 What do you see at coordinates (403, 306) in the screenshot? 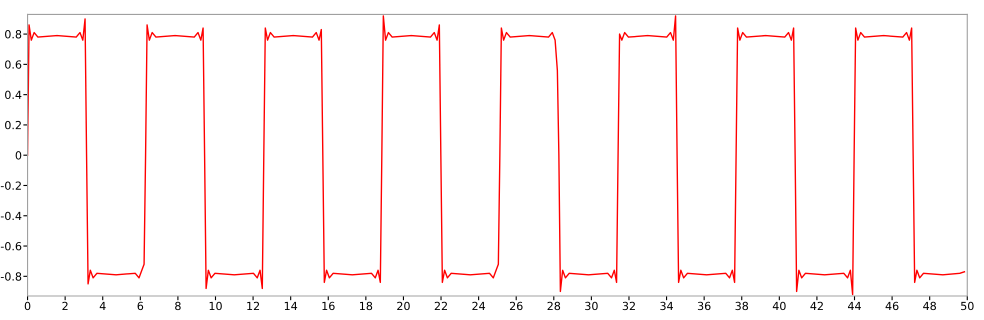
I see `x-tick-label: 20` at bounding box center [403, 306].